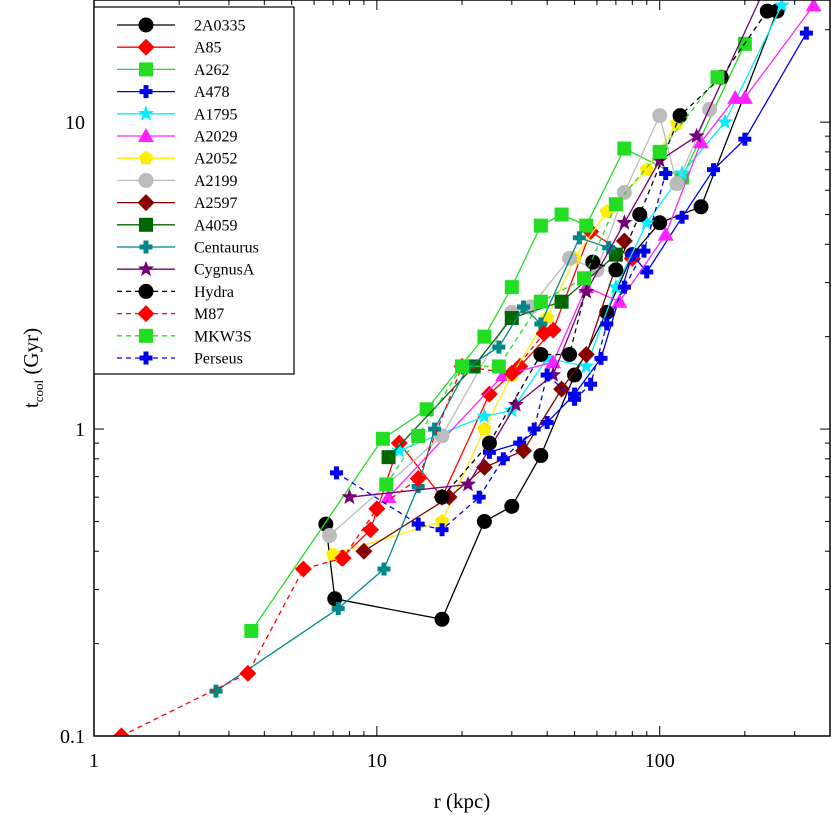 The width and height of the screenshot is (831, 833). What do you see at coordinates (680, 116) in the screenshot?
I see `data-point-hydra` at bounding box center [680, 116].